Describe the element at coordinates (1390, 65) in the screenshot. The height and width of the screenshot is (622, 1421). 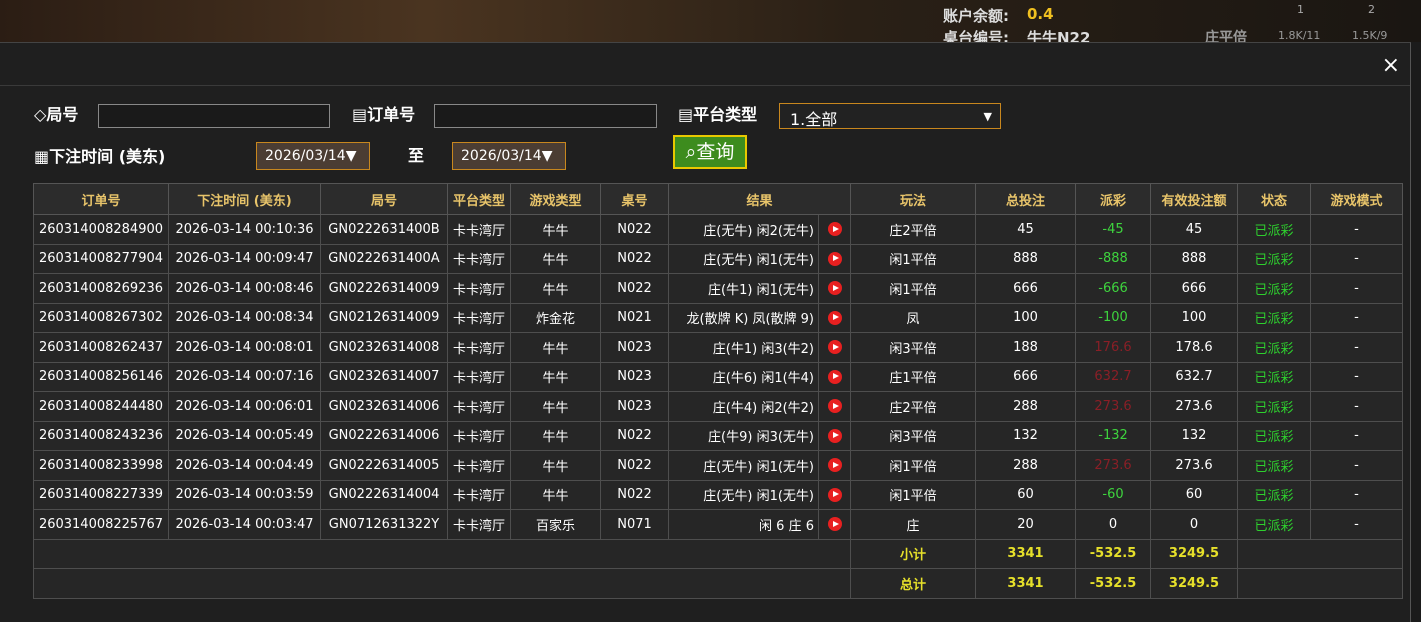
I see `close-button: ×` at that location.